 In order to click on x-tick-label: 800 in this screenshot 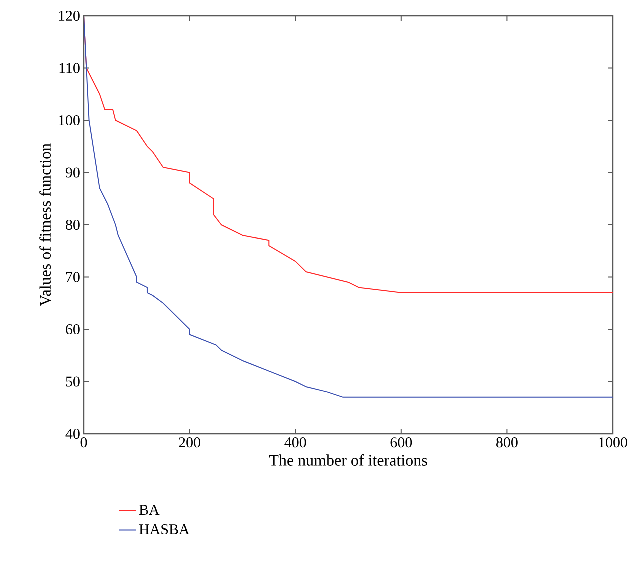, I will do `click(507, 443)`.